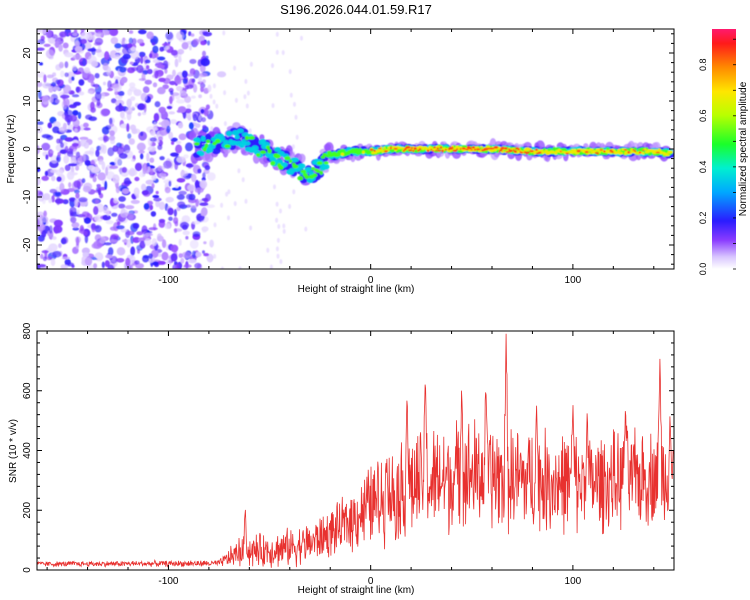 The width and height of the screenshot is (750, 600). What do you see at coordinates (27, 149) in the screenshot?
I see `y-tick-label: 0` at bounding box center [27, 149].